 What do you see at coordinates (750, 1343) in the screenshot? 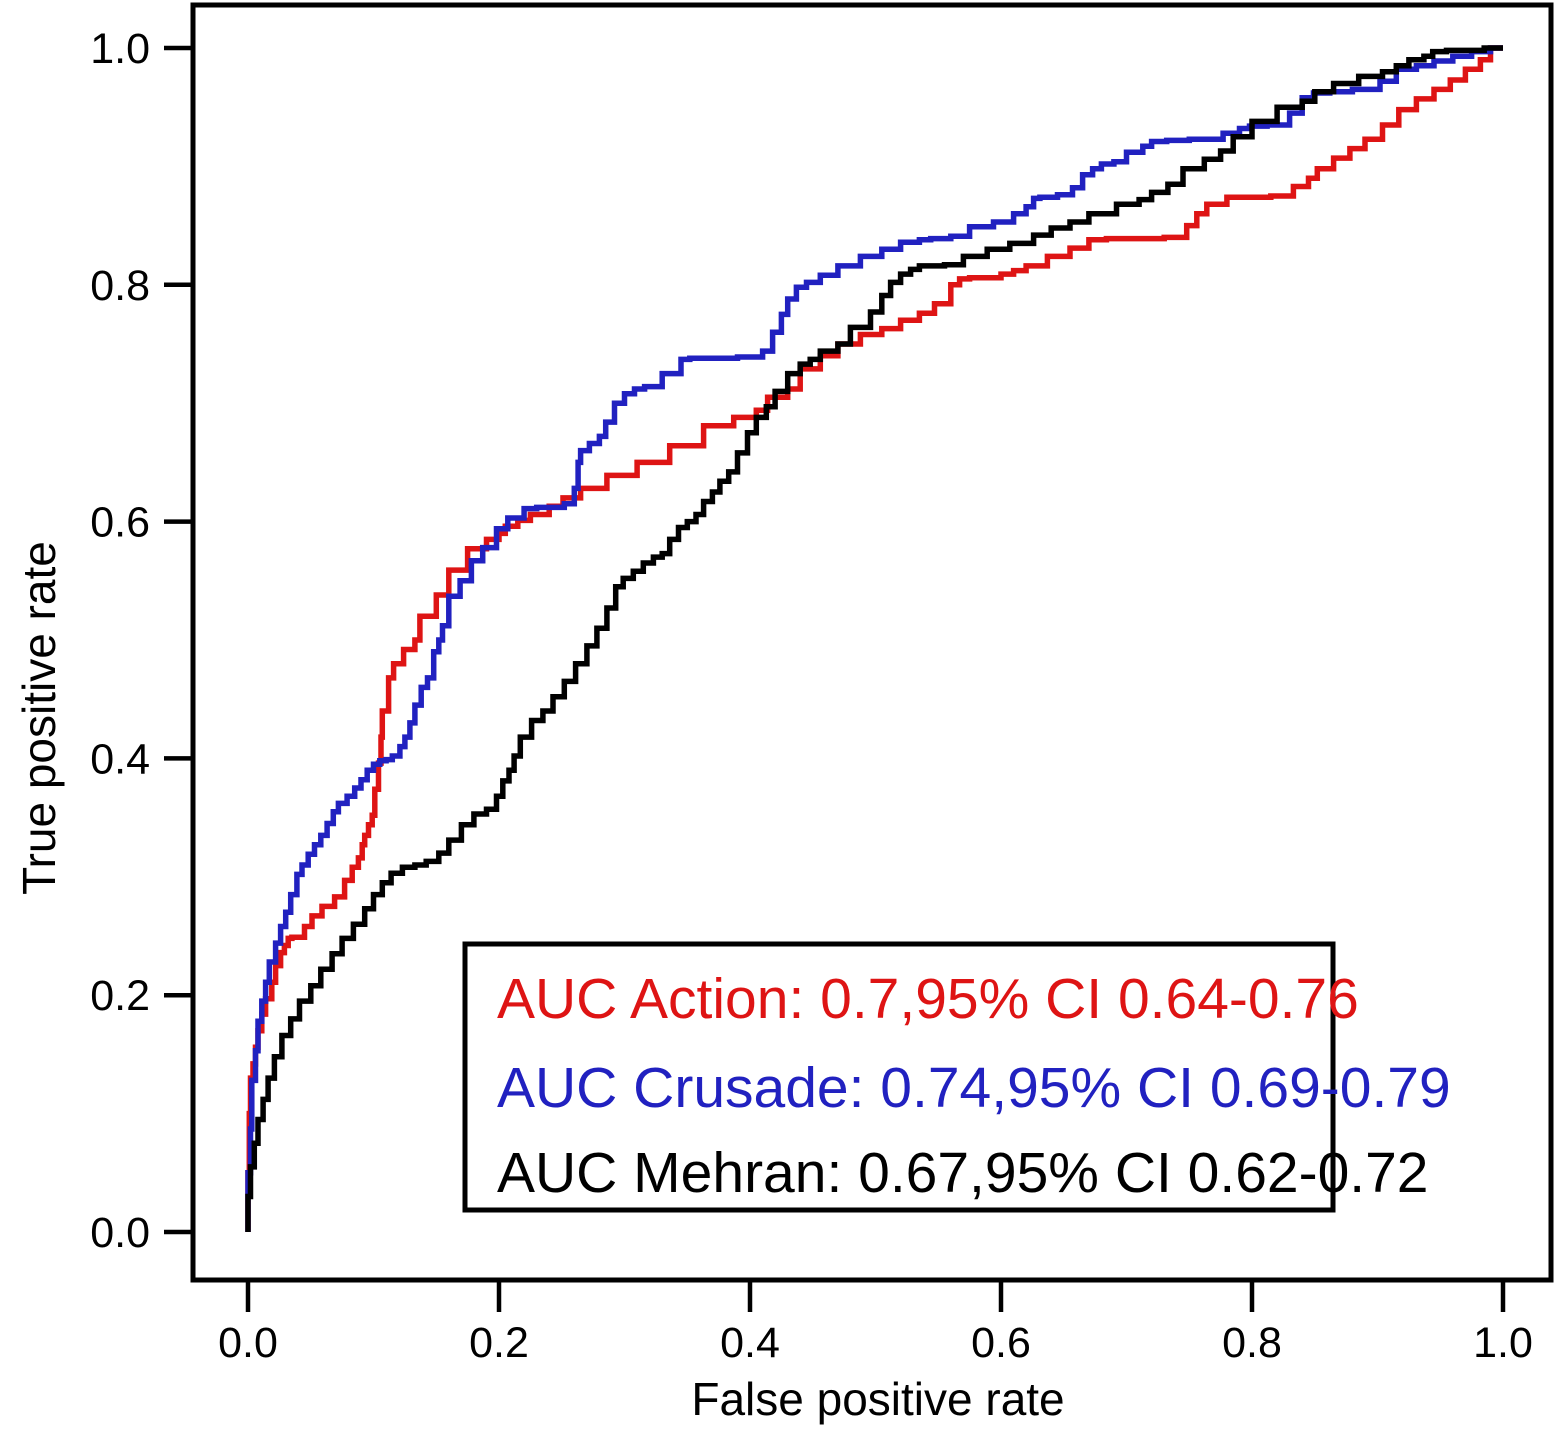
I see `x-axis-tick-label: 0.4` at bounding box center [750, 1343].